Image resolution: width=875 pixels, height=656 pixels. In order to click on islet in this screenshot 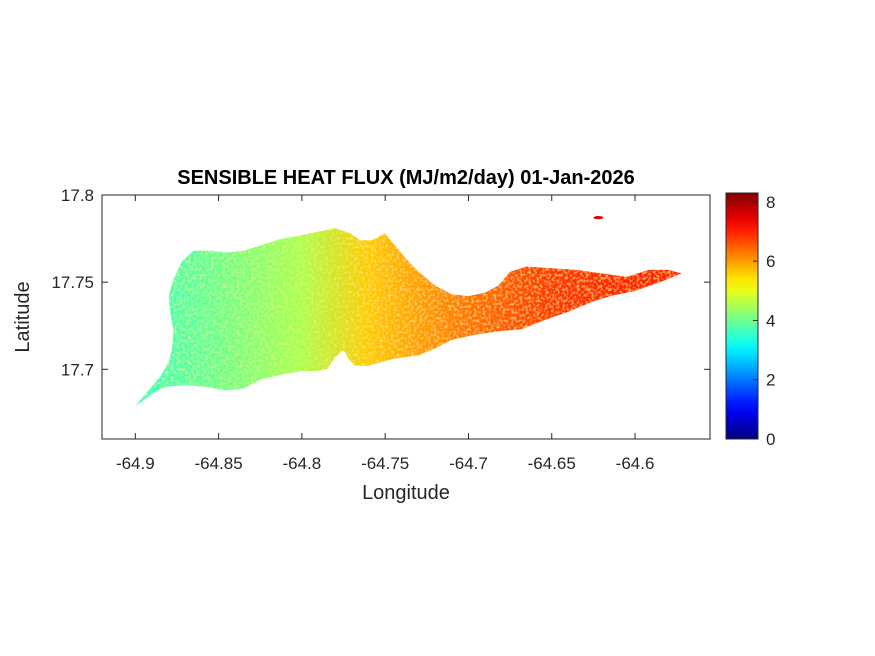, I will do `click(598, 218)`.